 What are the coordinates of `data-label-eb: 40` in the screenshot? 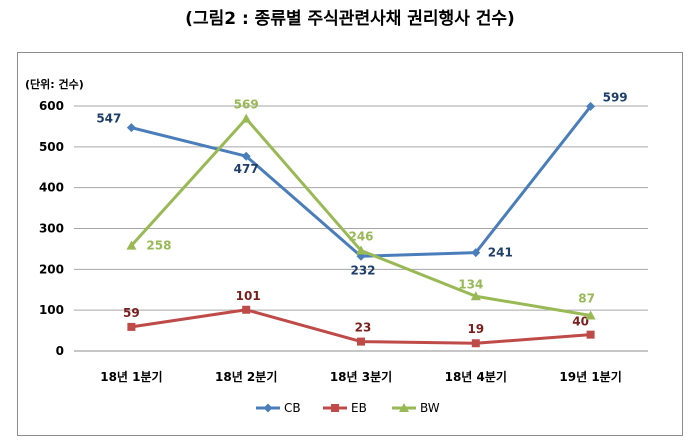 It's located at (580, 322).